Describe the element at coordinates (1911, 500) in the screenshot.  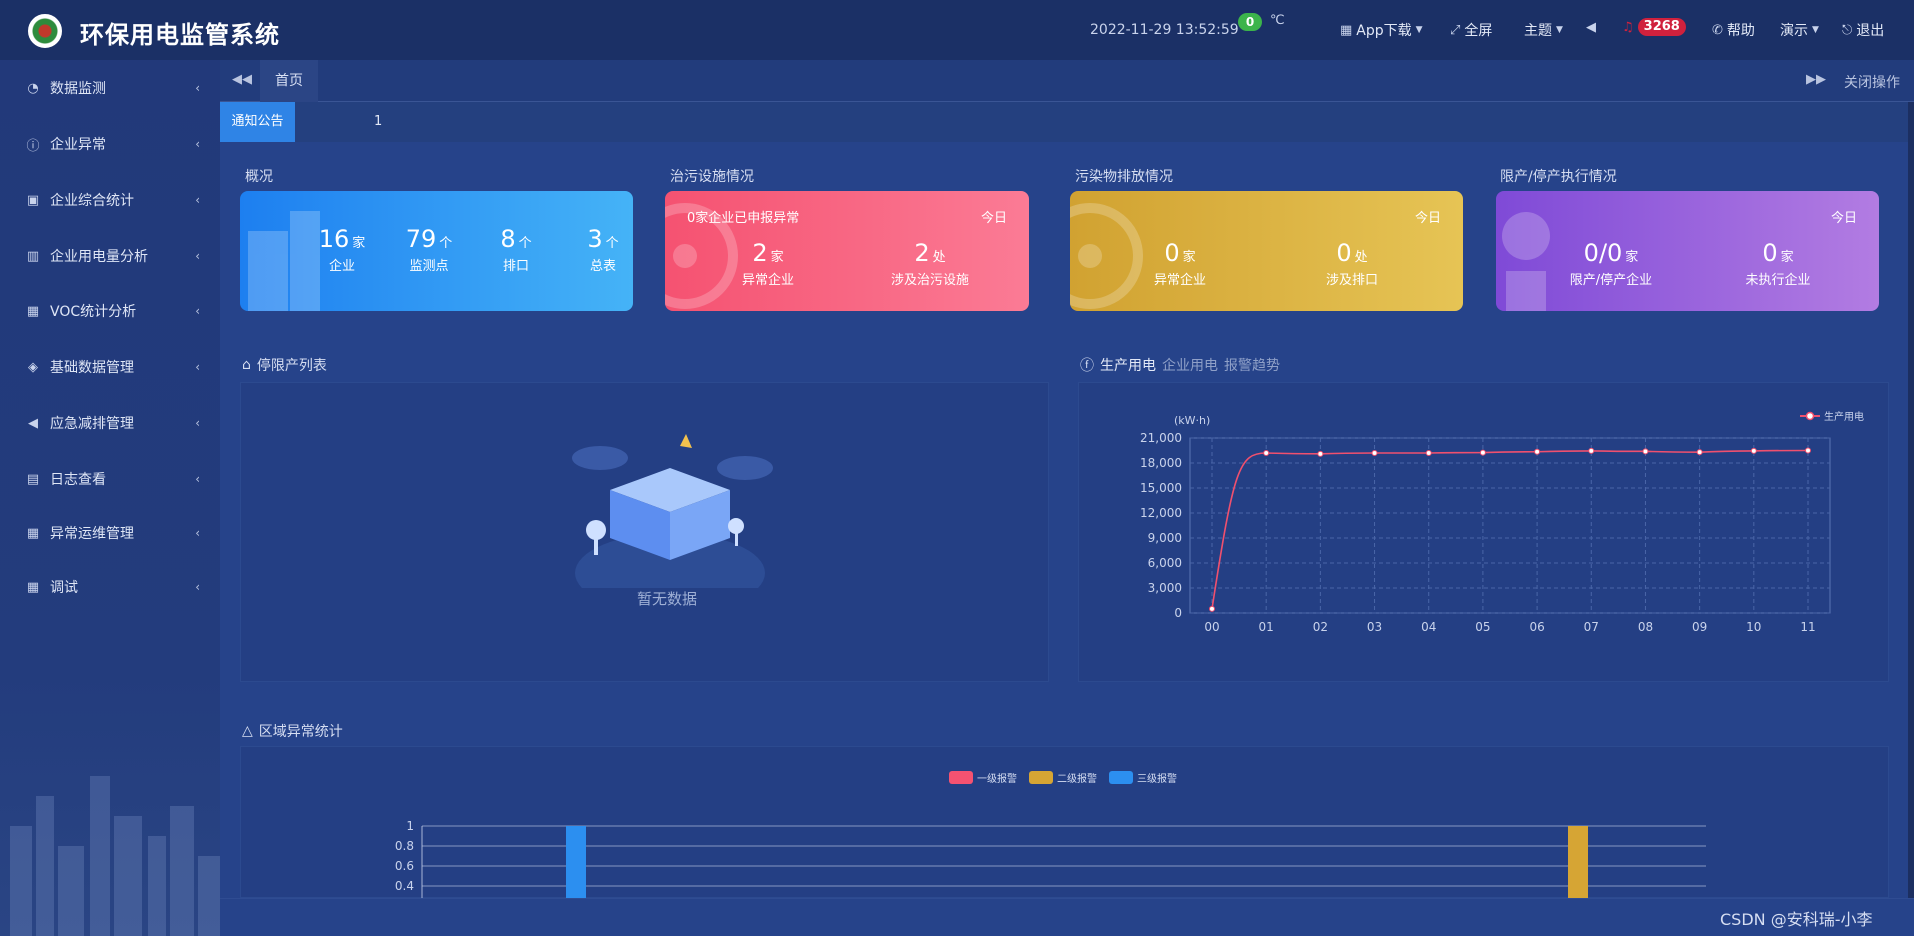
I see `content-scrollbar` at that location.